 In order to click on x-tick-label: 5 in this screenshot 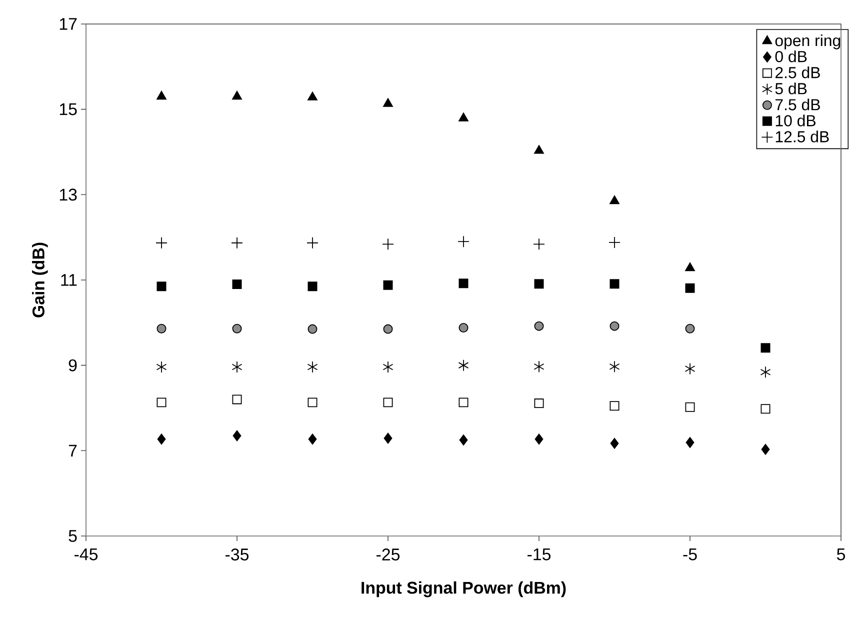, I will do `click(840, 554)`.